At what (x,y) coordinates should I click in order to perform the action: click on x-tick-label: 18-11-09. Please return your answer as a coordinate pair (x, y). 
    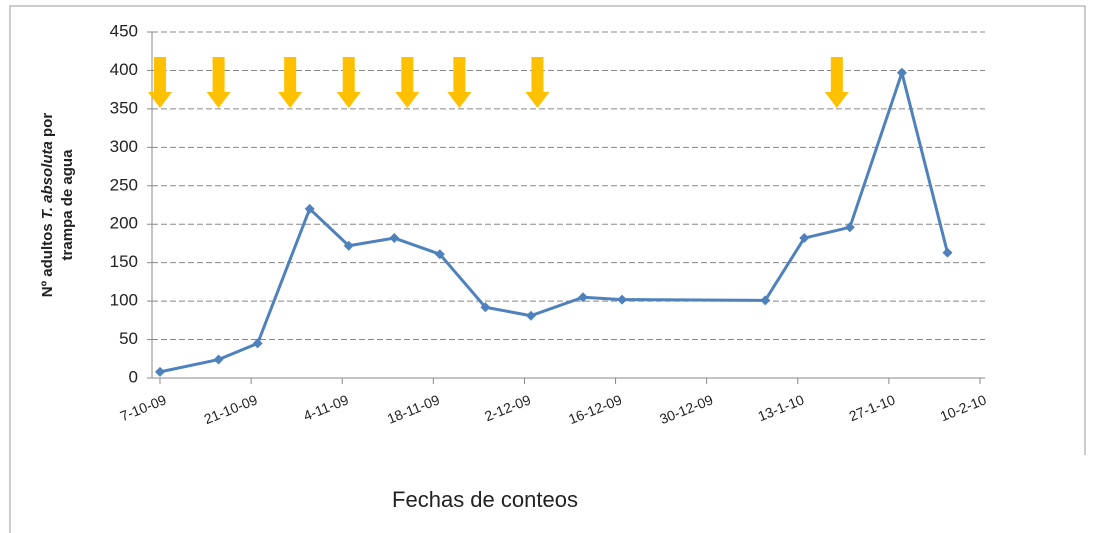
    Looking at the image, I should click on (413, 409).